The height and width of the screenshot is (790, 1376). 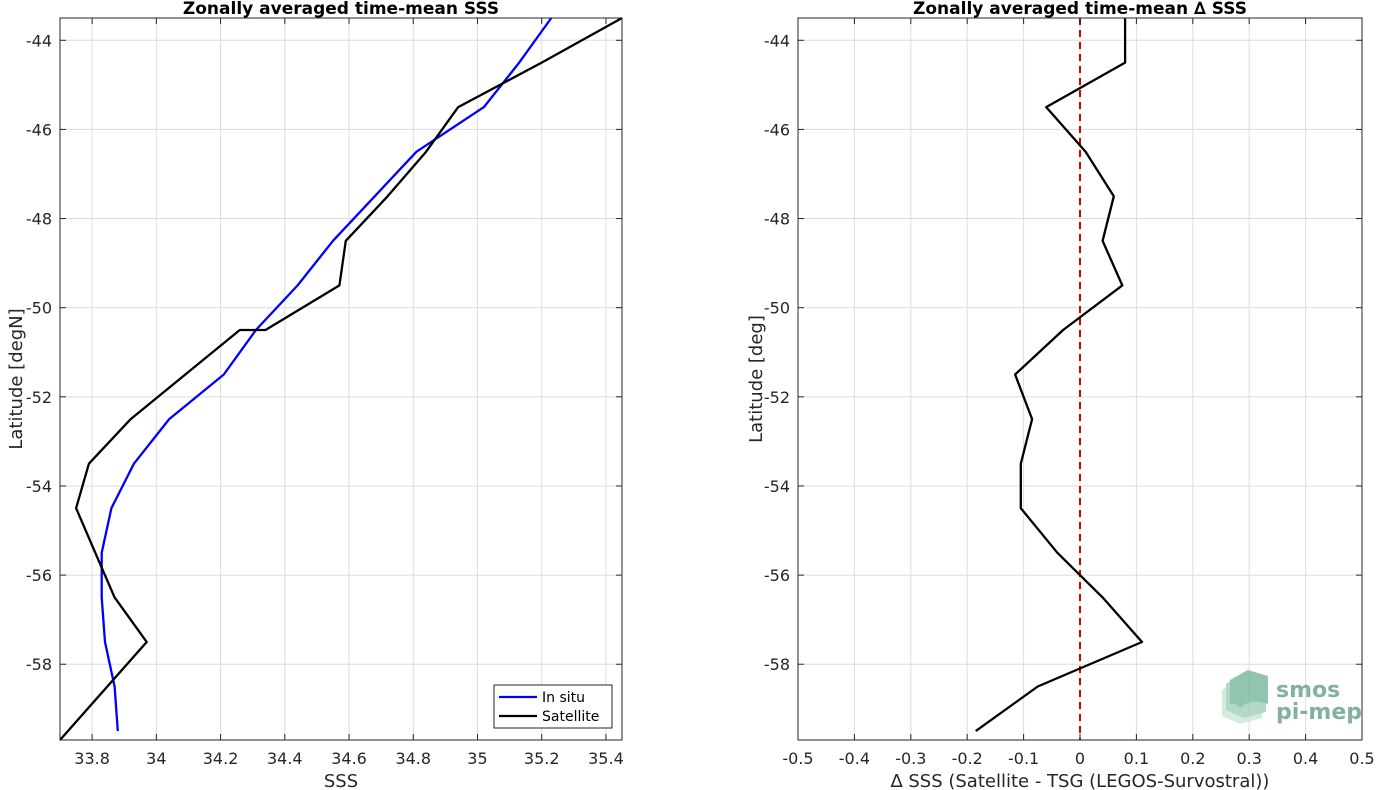 What do you see at coordinates (1059, 375) in the screenshot?
I see `series-line-delta-sss` at bounding box center [1059, 375].